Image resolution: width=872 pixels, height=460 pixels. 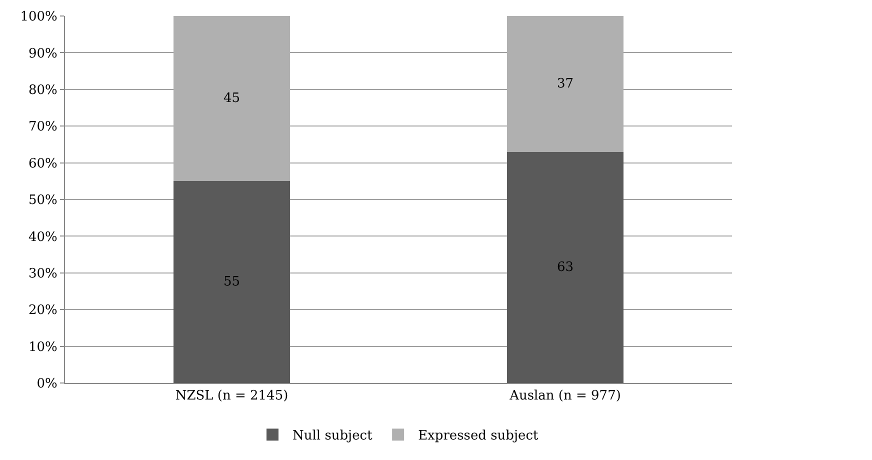 I want to click on y-tick-label: 20%, so click(x=43, y=310).